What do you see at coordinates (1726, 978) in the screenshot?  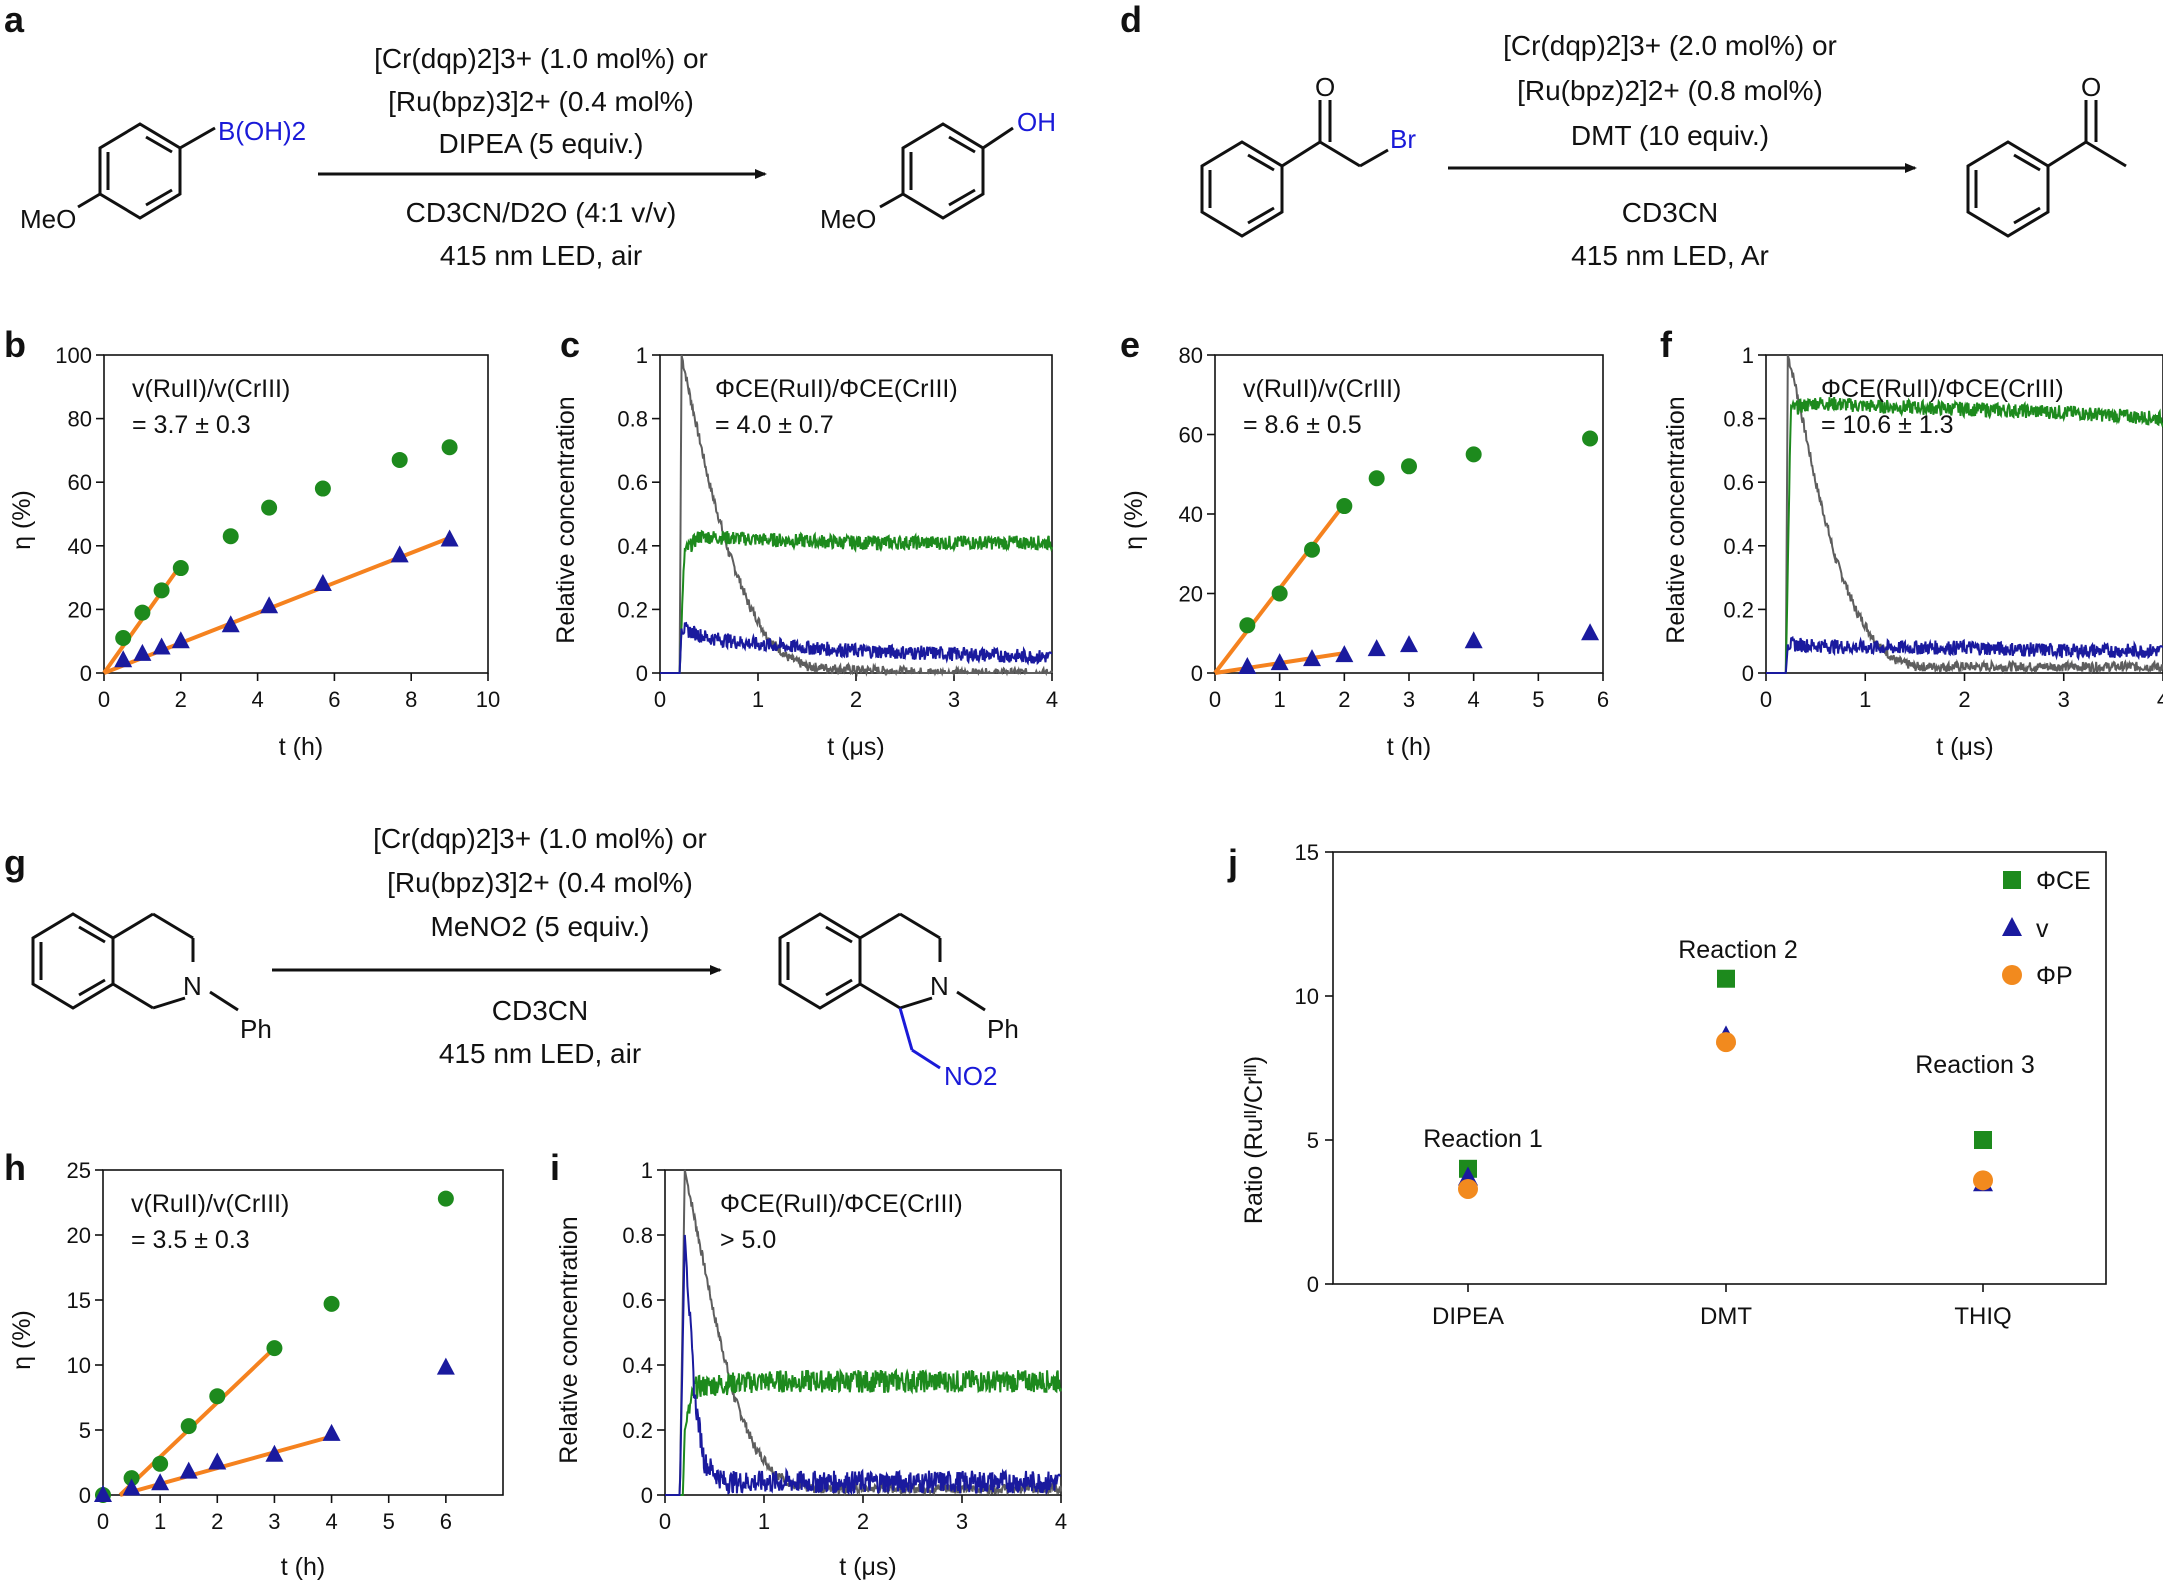 I see `phi-ce-point` at bounding box center [1726, 978].